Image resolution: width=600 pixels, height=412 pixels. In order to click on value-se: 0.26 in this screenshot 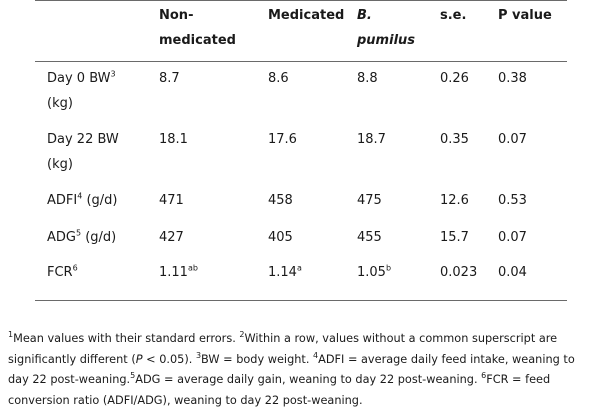, I will do `click(454, 78)`.